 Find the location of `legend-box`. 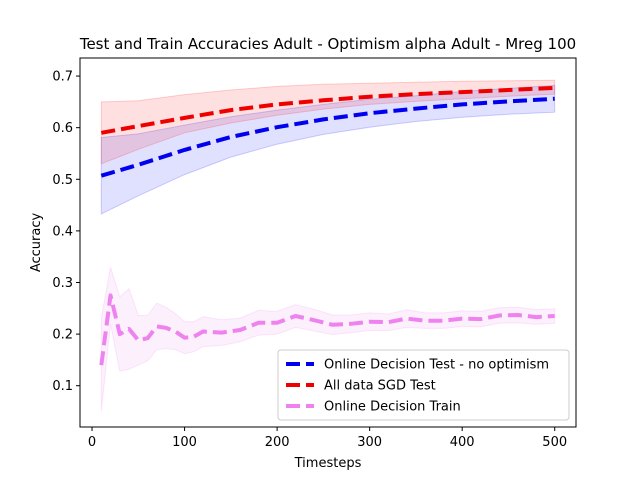

legend-box is located at coordinates (423, 385).